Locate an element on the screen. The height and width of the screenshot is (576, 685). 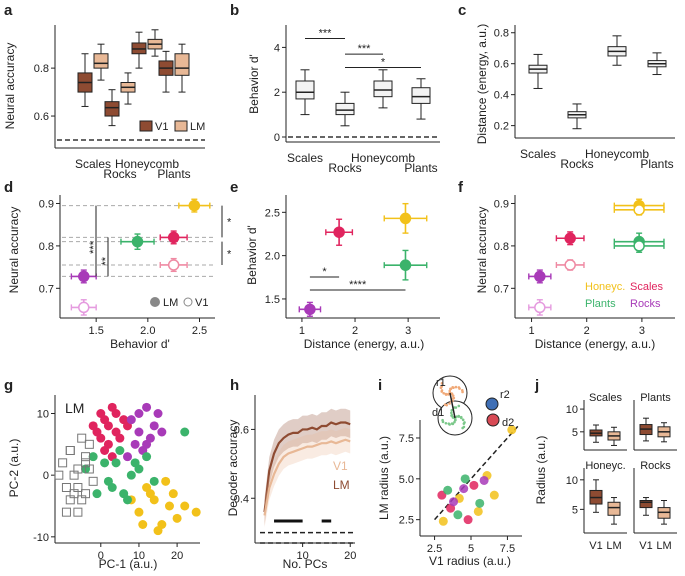
y-axis-label: Radius (a.u.) is located at coordinates (541, 470).